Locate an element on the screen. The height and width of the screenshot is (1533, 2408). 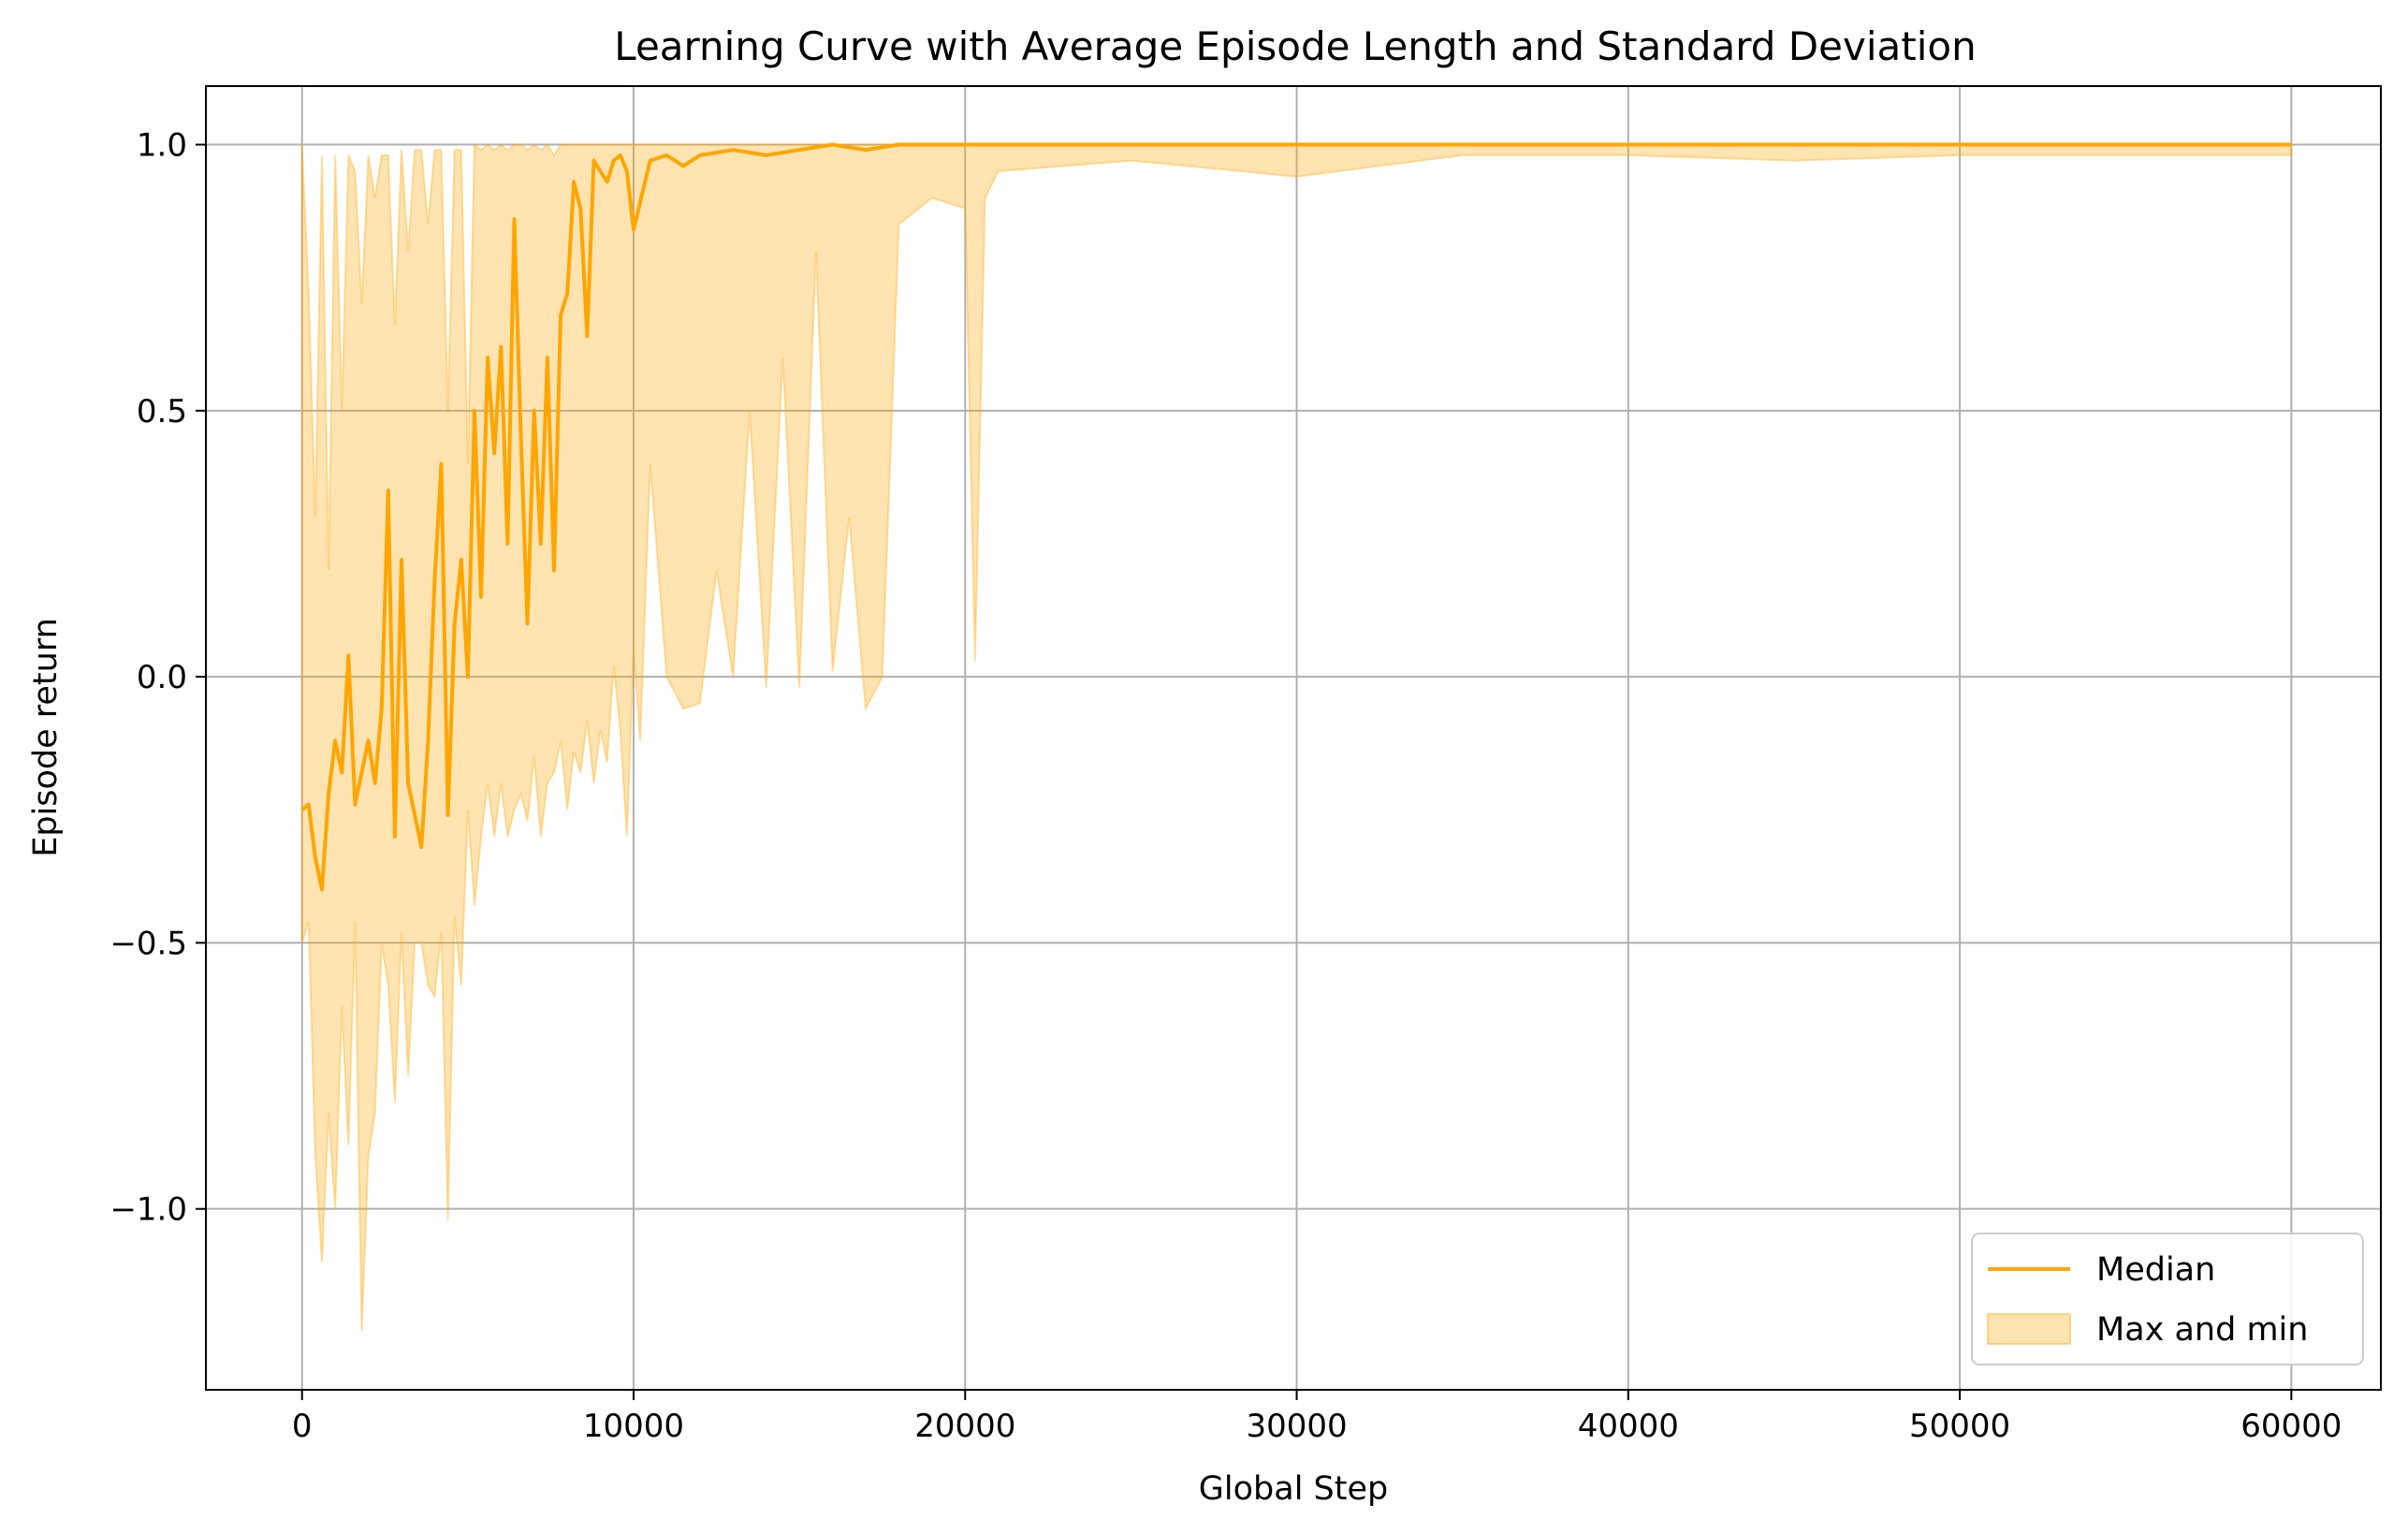
y-tick-label: −1.0 is located at coordinates (148, 1210).